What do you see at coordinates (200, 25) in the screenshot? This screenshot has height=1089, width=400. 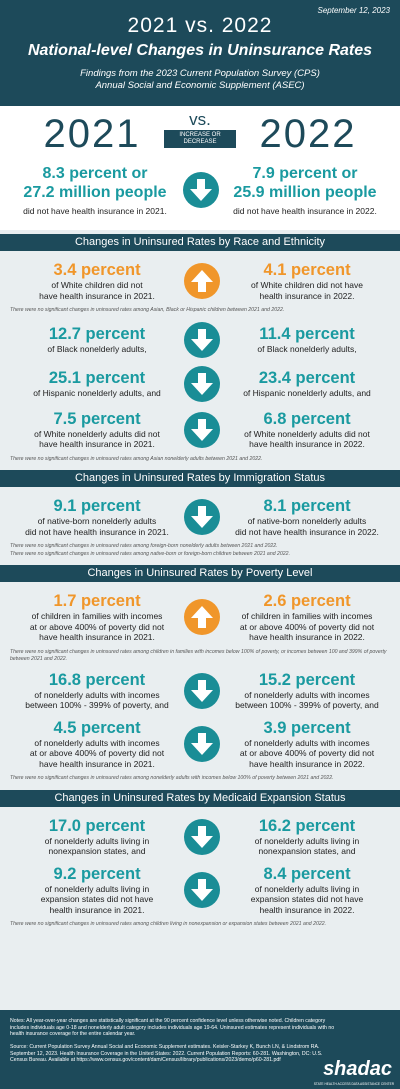 I see `headline: 2021 vs. 2022` at bounding box center [200, 25].